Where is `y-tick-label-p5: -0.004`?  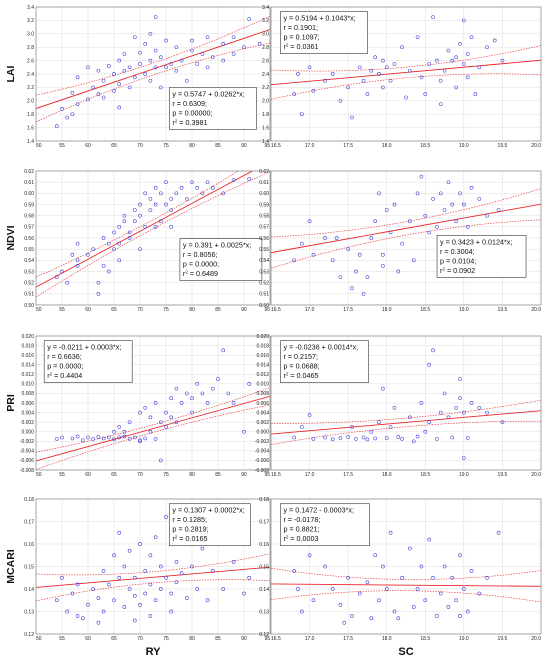 y-tick-label-p5: -0.004 is located at coordinates (27, 452).